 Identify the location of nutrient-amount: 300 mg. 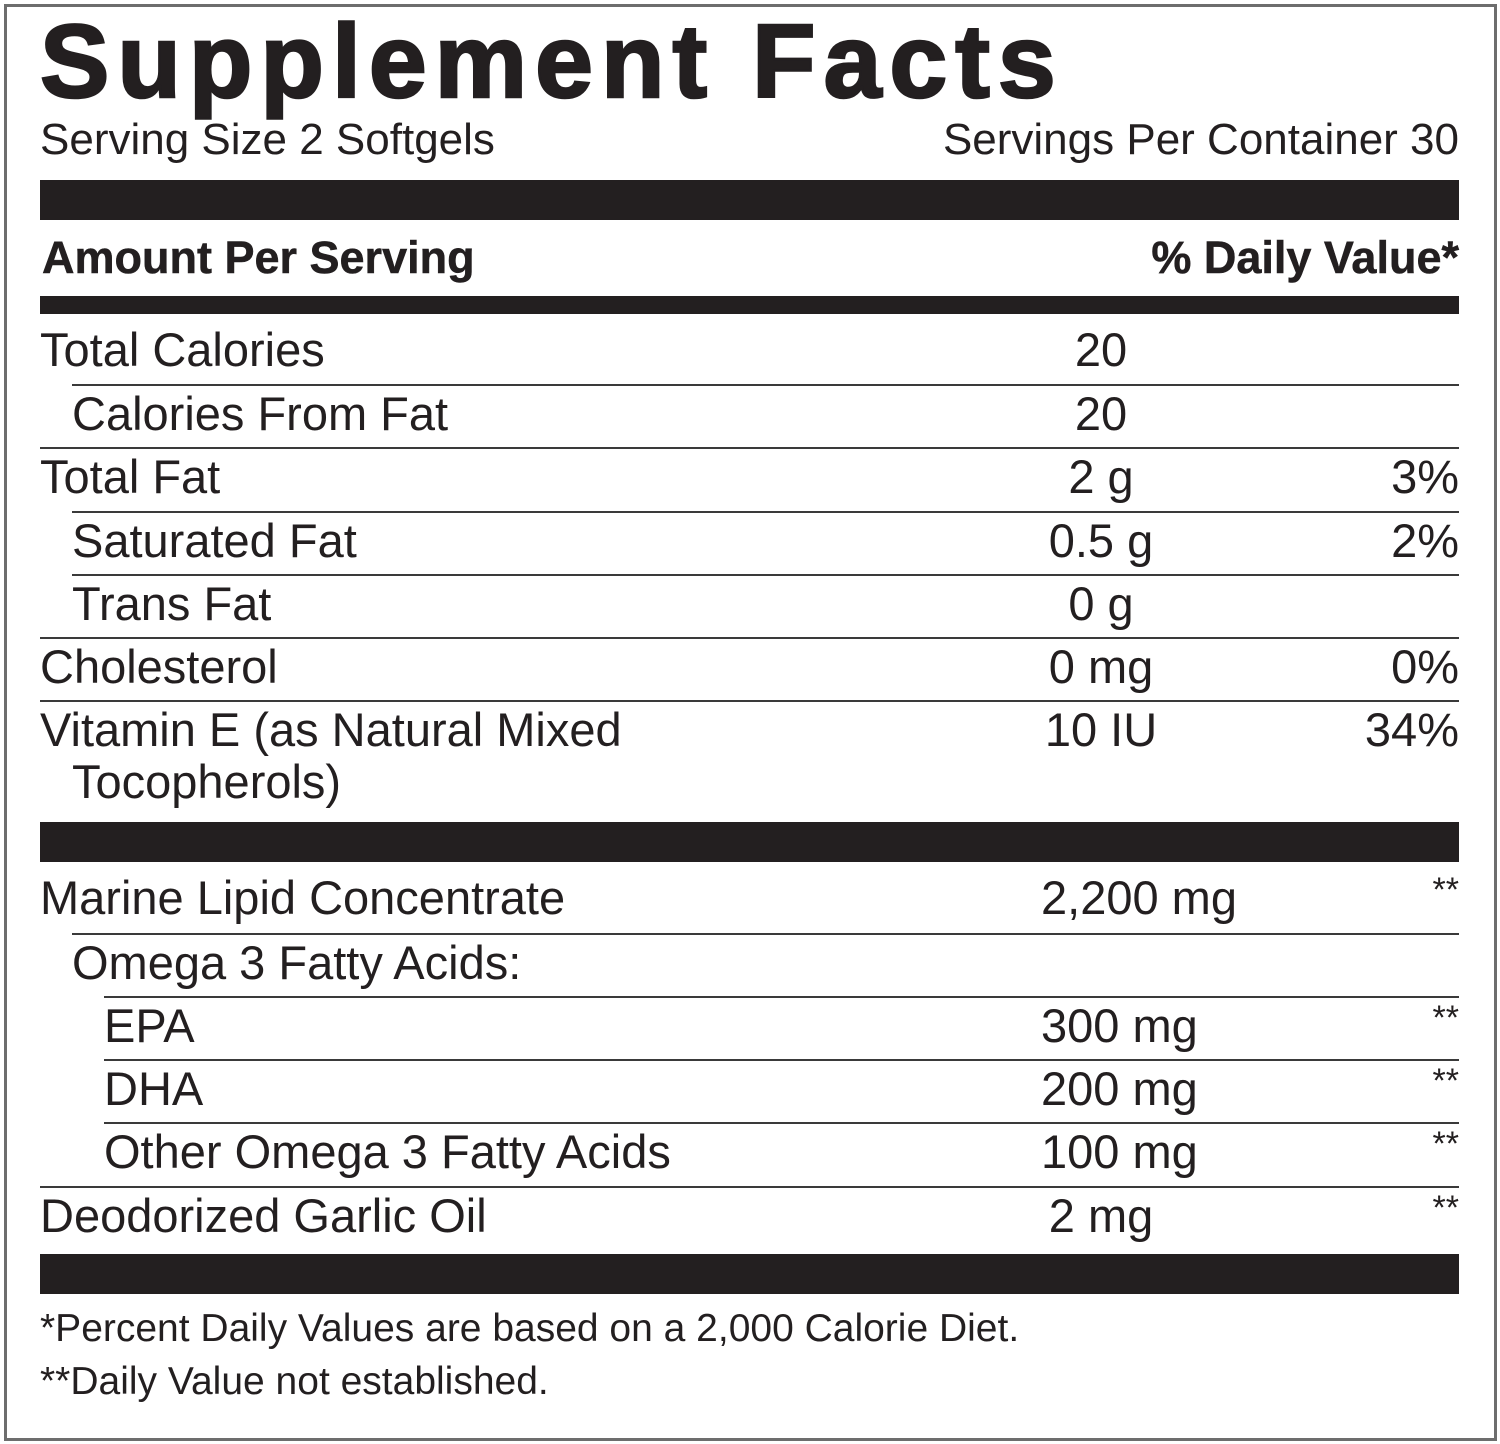
(1119, 1025).